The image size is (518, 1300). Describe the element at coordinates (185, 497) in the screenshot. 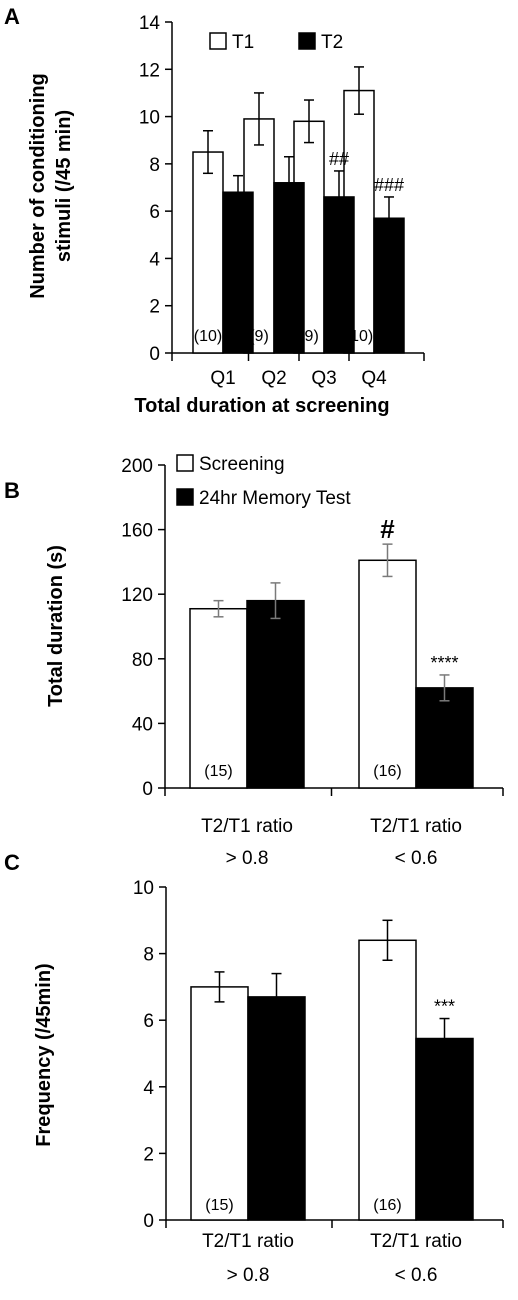

I see `legend-swatch-memory-test` at that location.